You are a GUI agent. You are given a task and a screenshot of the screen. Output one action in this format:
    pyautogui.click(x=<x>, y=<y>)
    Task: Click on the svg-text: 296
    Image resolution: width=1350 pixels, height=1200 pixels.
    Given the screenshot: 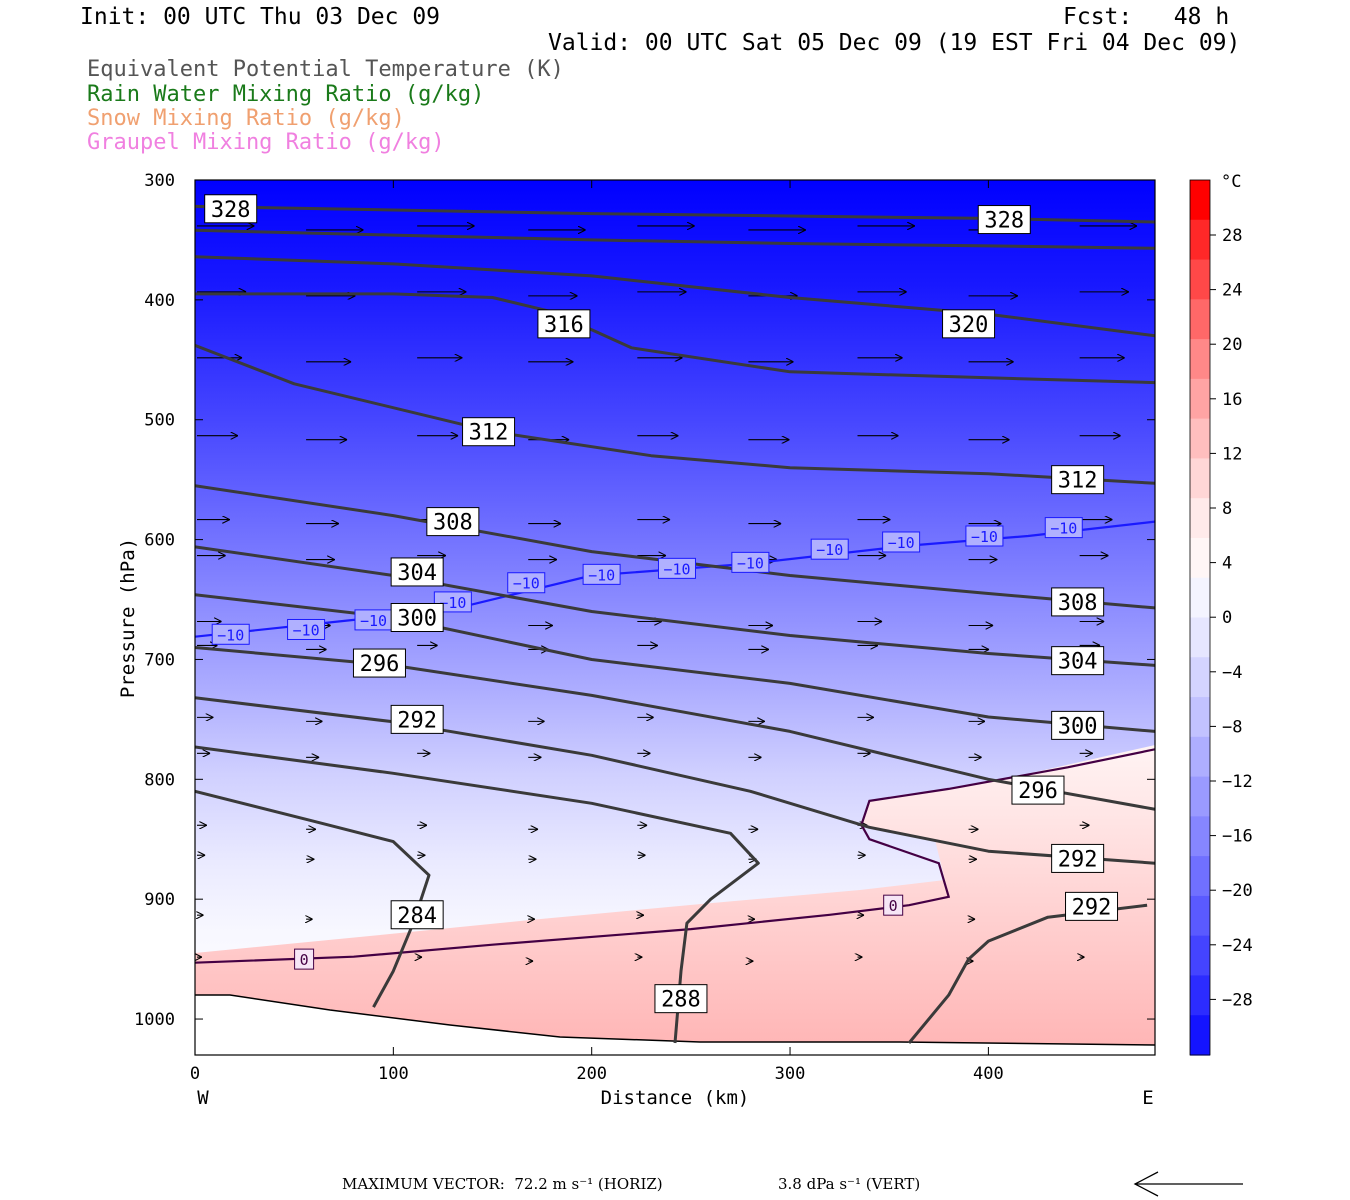 What is the action you would take?
    pyautogui.click(x=1038, y=791)
    